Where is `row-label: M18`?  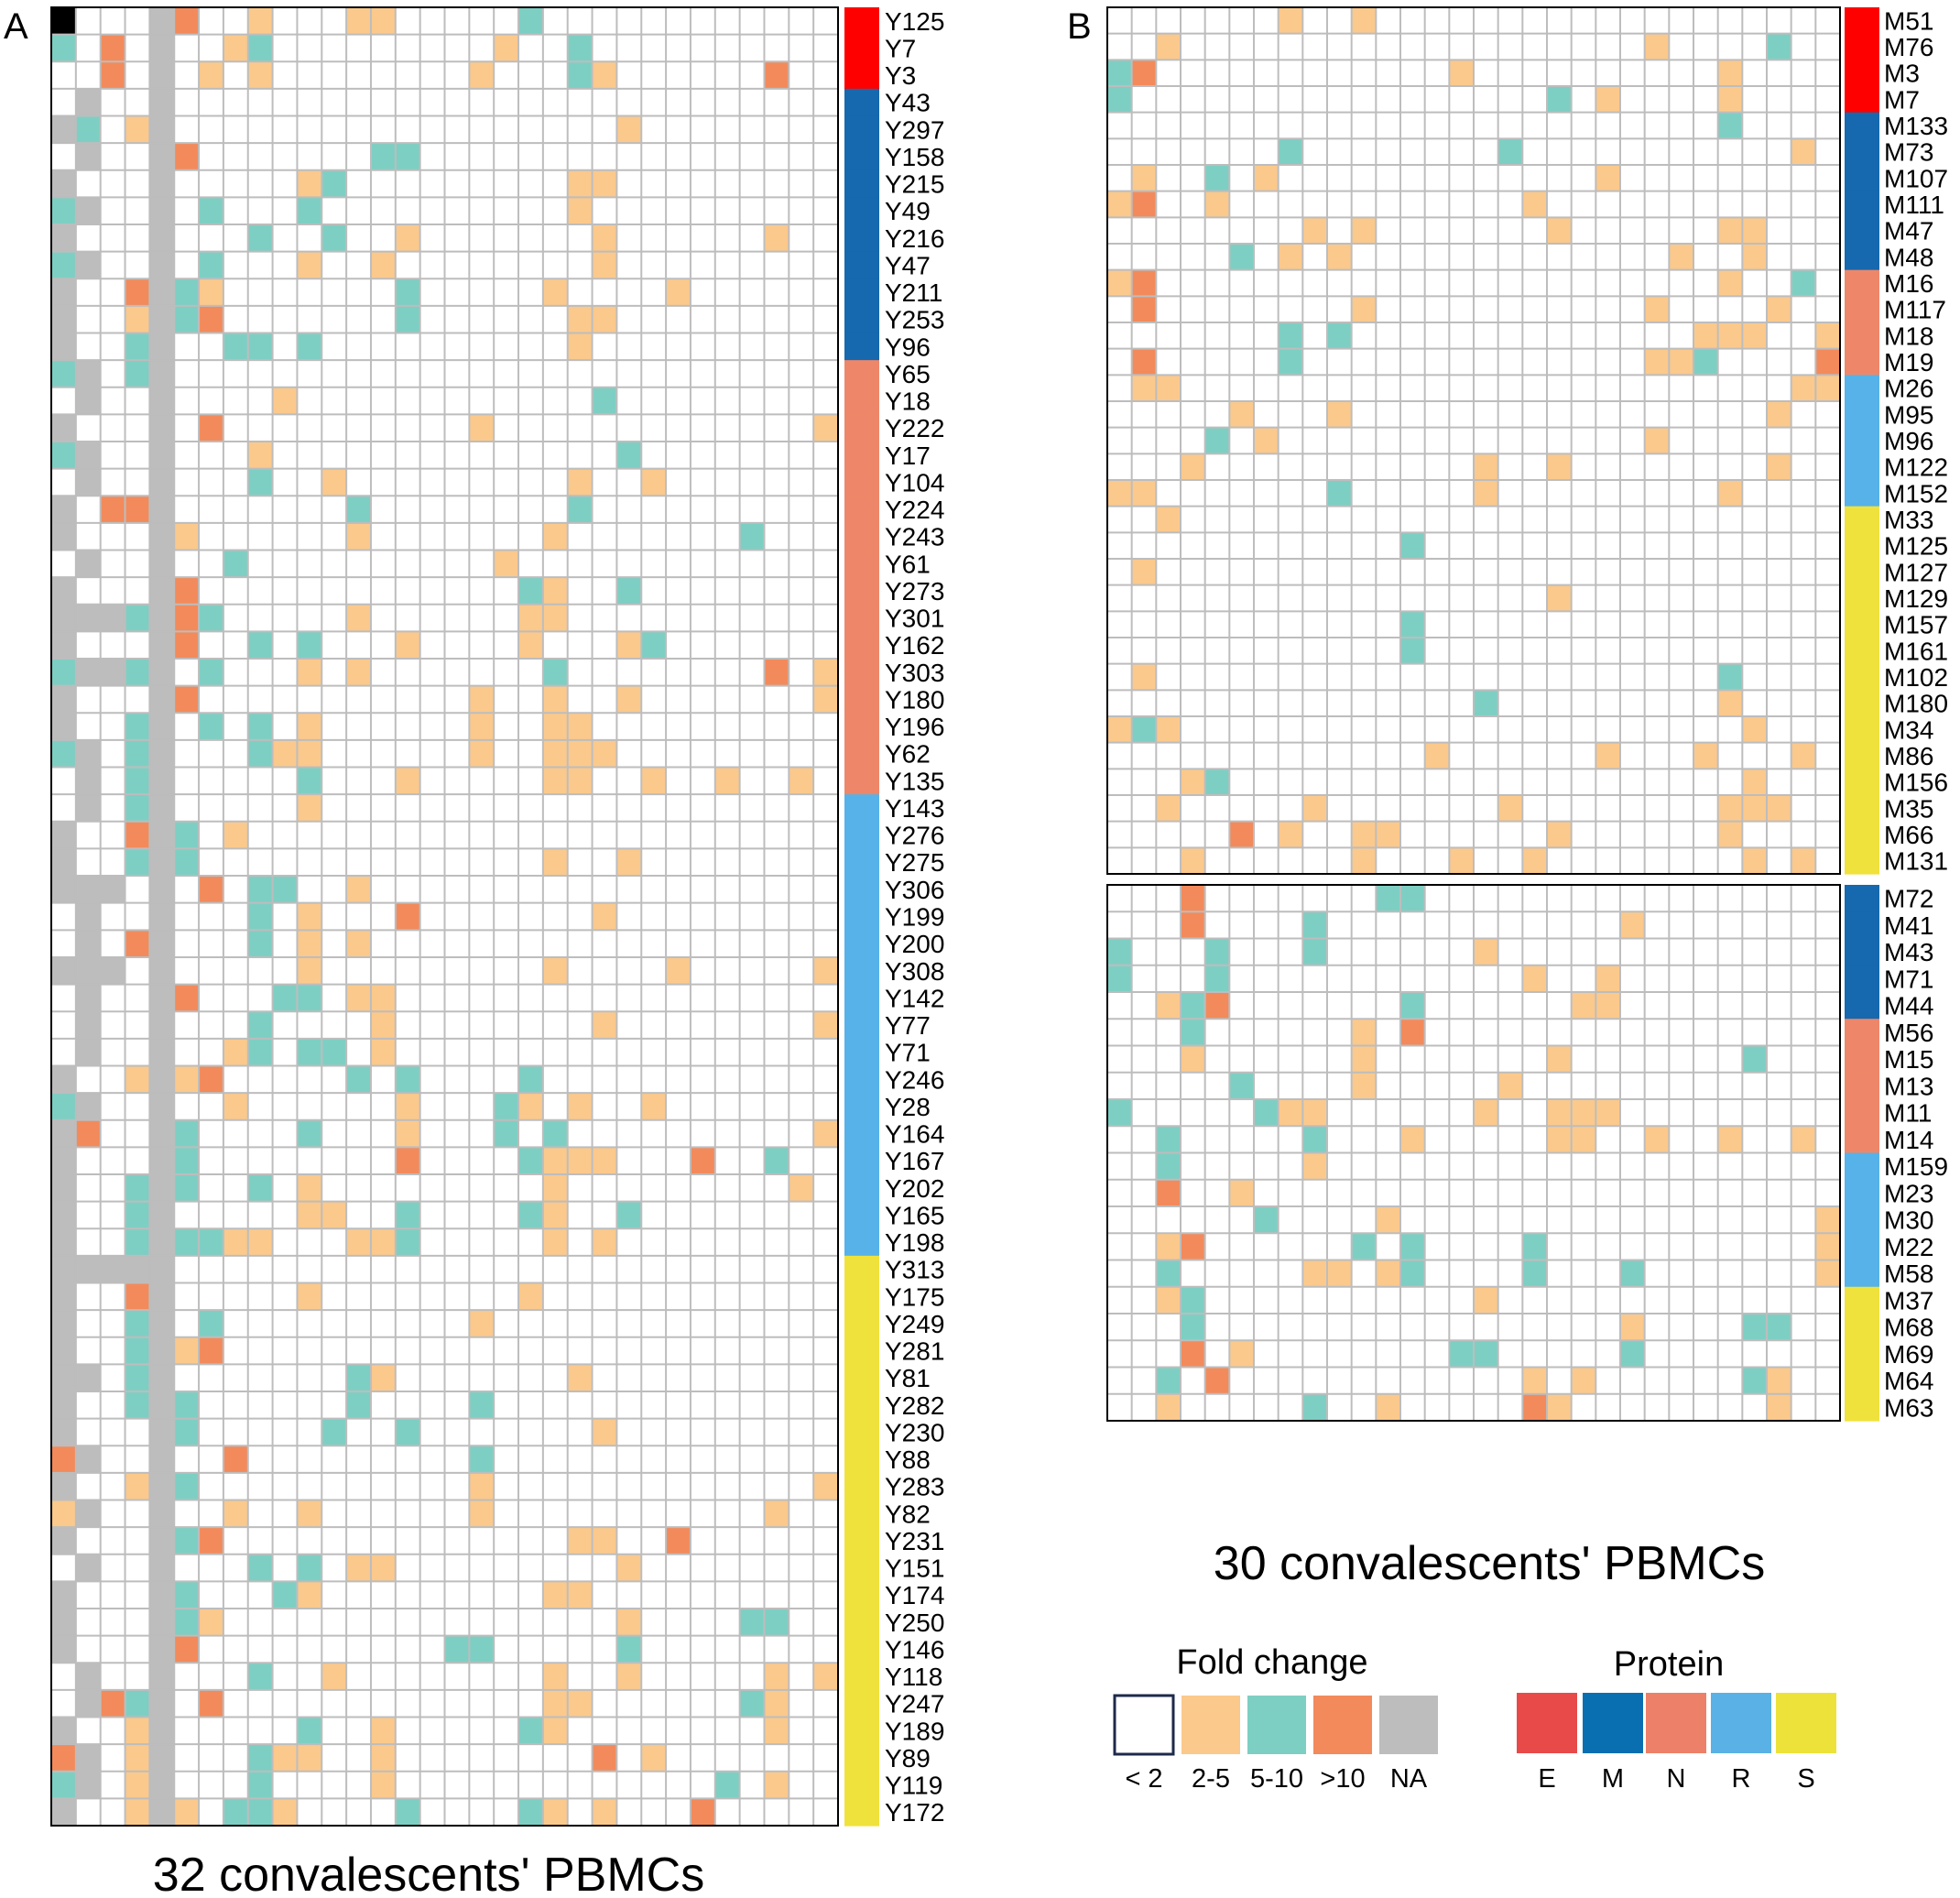 row-label: M18 is located at coordinates (1908, 336).